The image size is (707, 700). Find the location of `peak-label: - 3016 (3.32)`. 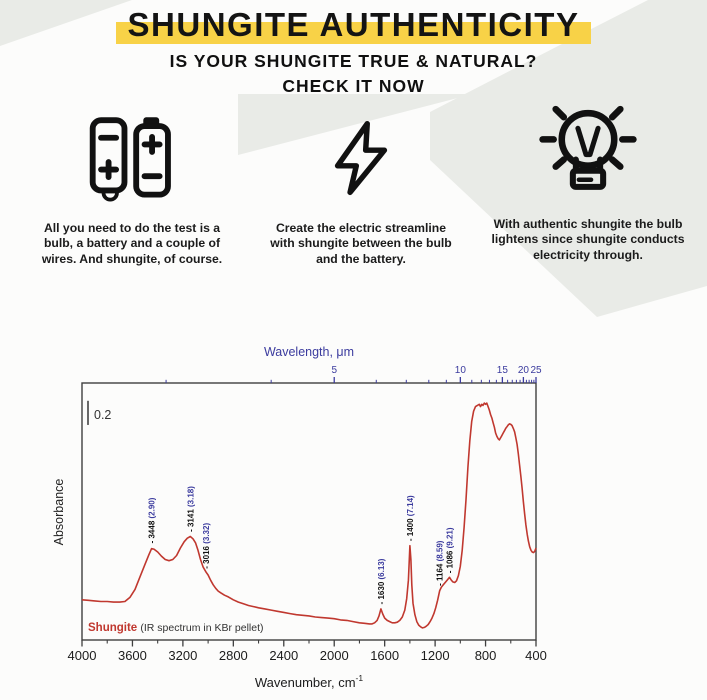

peak-label: - 3016 (3.32) is located at coordinates (206, 546).